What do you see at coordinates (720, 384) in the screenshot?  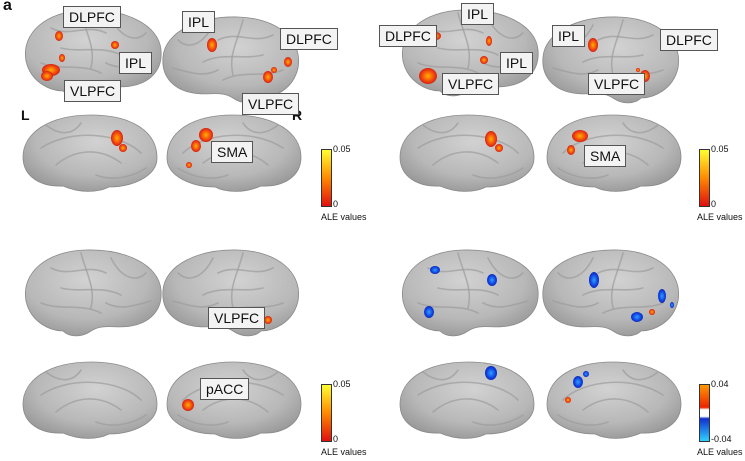 I see `colorbar-d-max: 0.04` at bounding box center [720, 384].